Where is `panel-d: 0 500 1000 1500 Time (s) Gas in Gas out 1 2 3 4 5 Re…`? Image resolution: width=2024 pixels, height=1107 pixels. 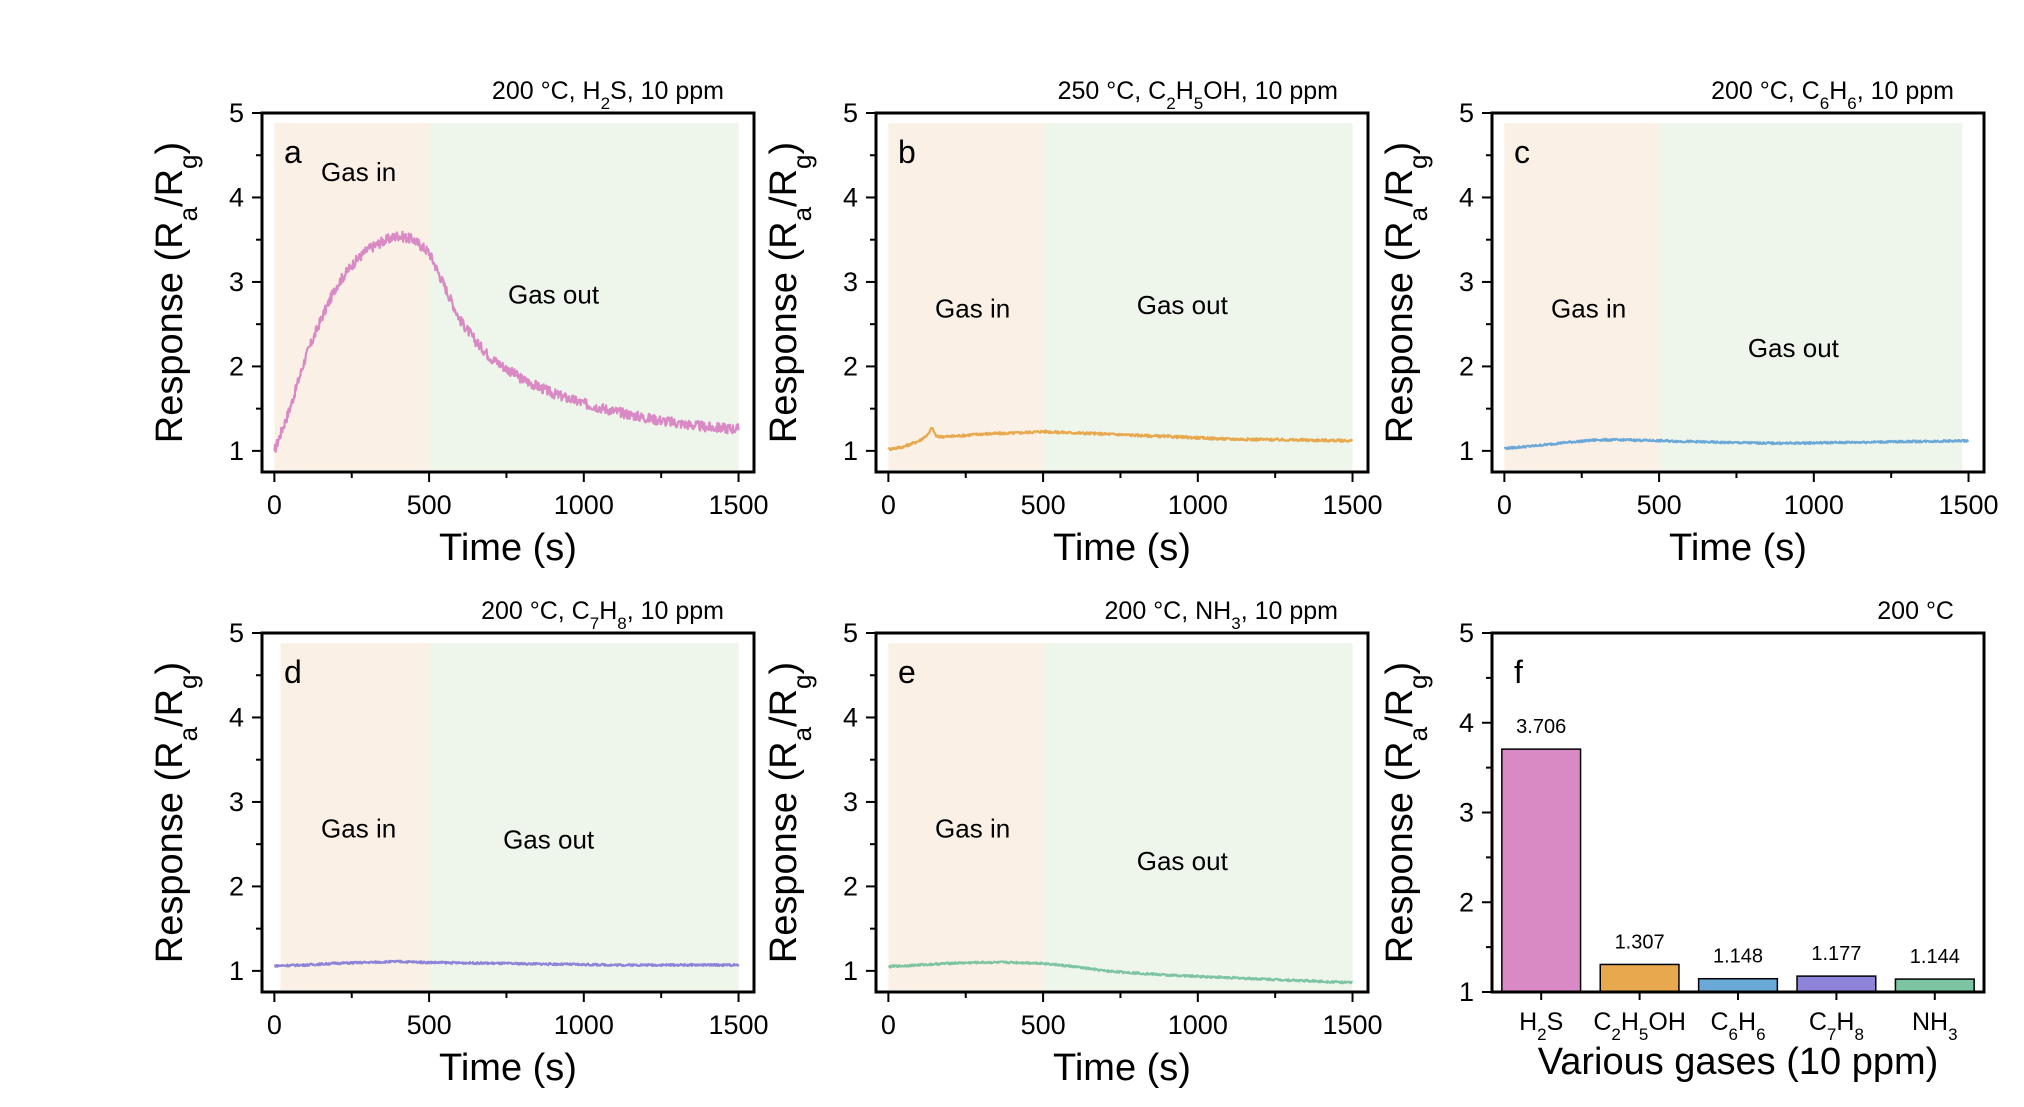
panel-d: 0 500 1000 1500 Time (s) Gas in Gas out 1 2 3 4 5 Re… is located at coordinates (459, 843).